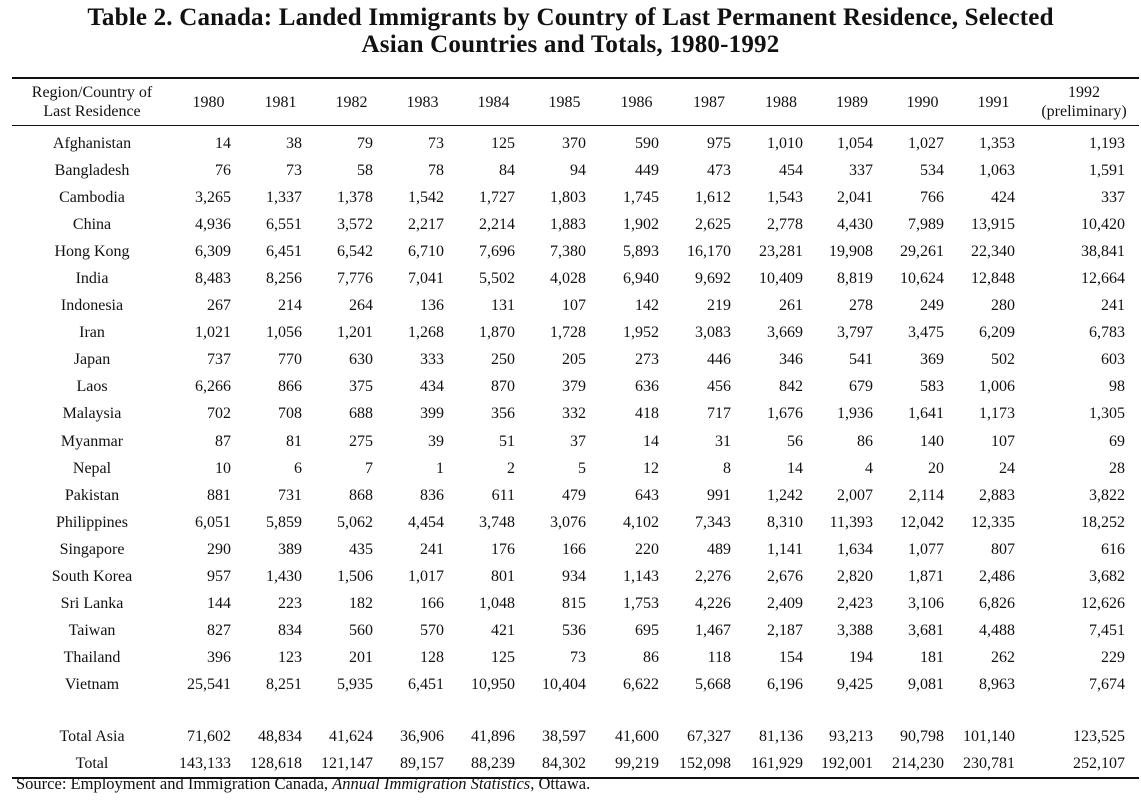 The image size is (1141, 804). What do you see at coordinates (361, 549) in the screenshot?
I see `cell-value: 435` at bounding box center [361, 549].